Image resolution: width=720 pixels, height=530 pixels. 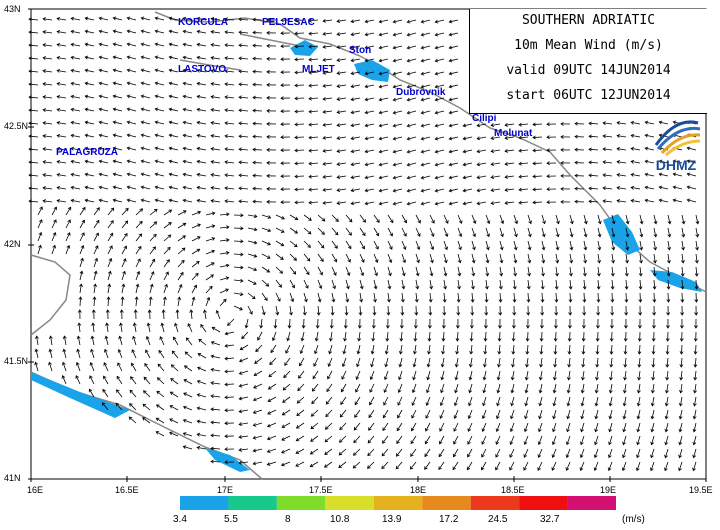 I want to click on coast-line, so click(x=210, y=65).